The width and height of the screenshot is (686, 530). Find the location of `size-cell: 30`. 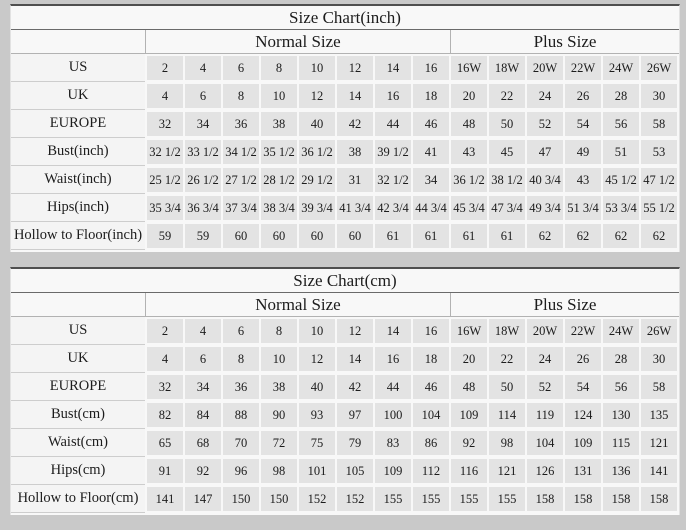

size-cell: 30 is located at coordinates (659, 96).